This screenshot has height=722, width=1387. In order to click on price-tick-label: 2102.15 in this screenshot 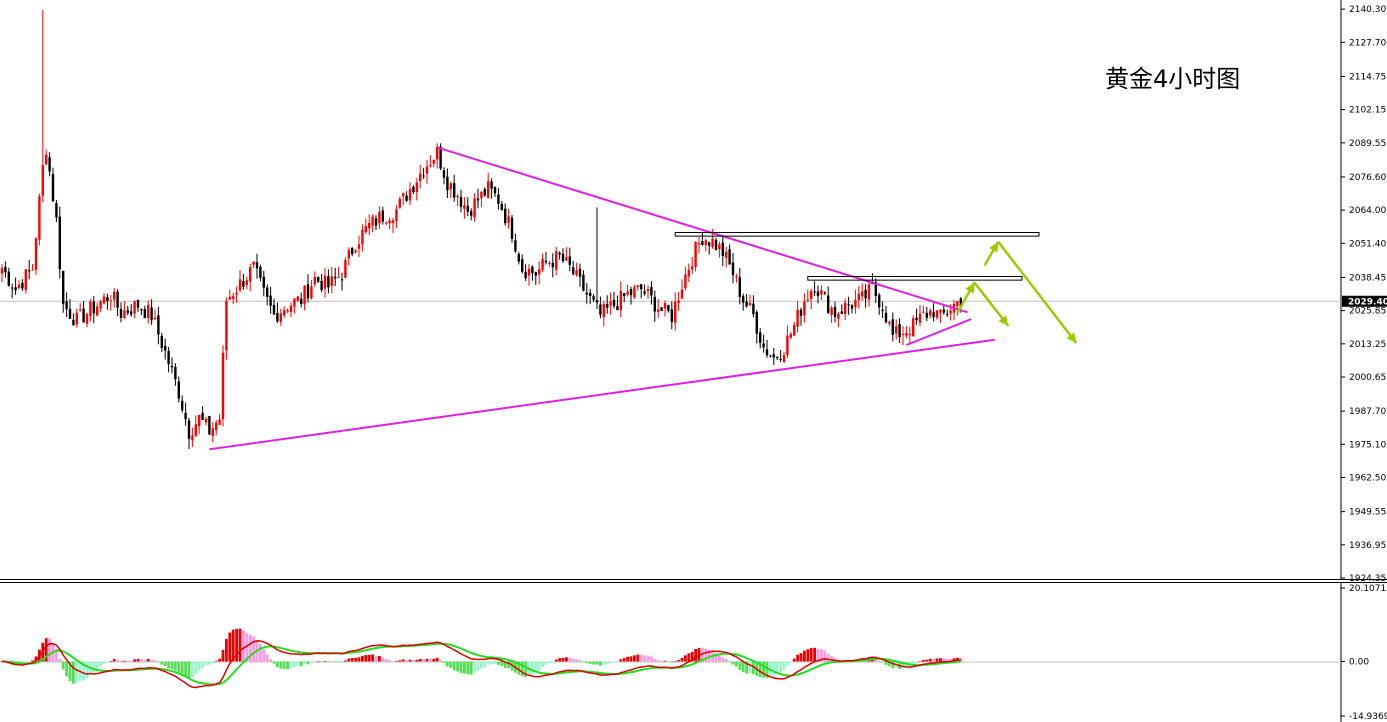, I will do `click(1367, 111)`.